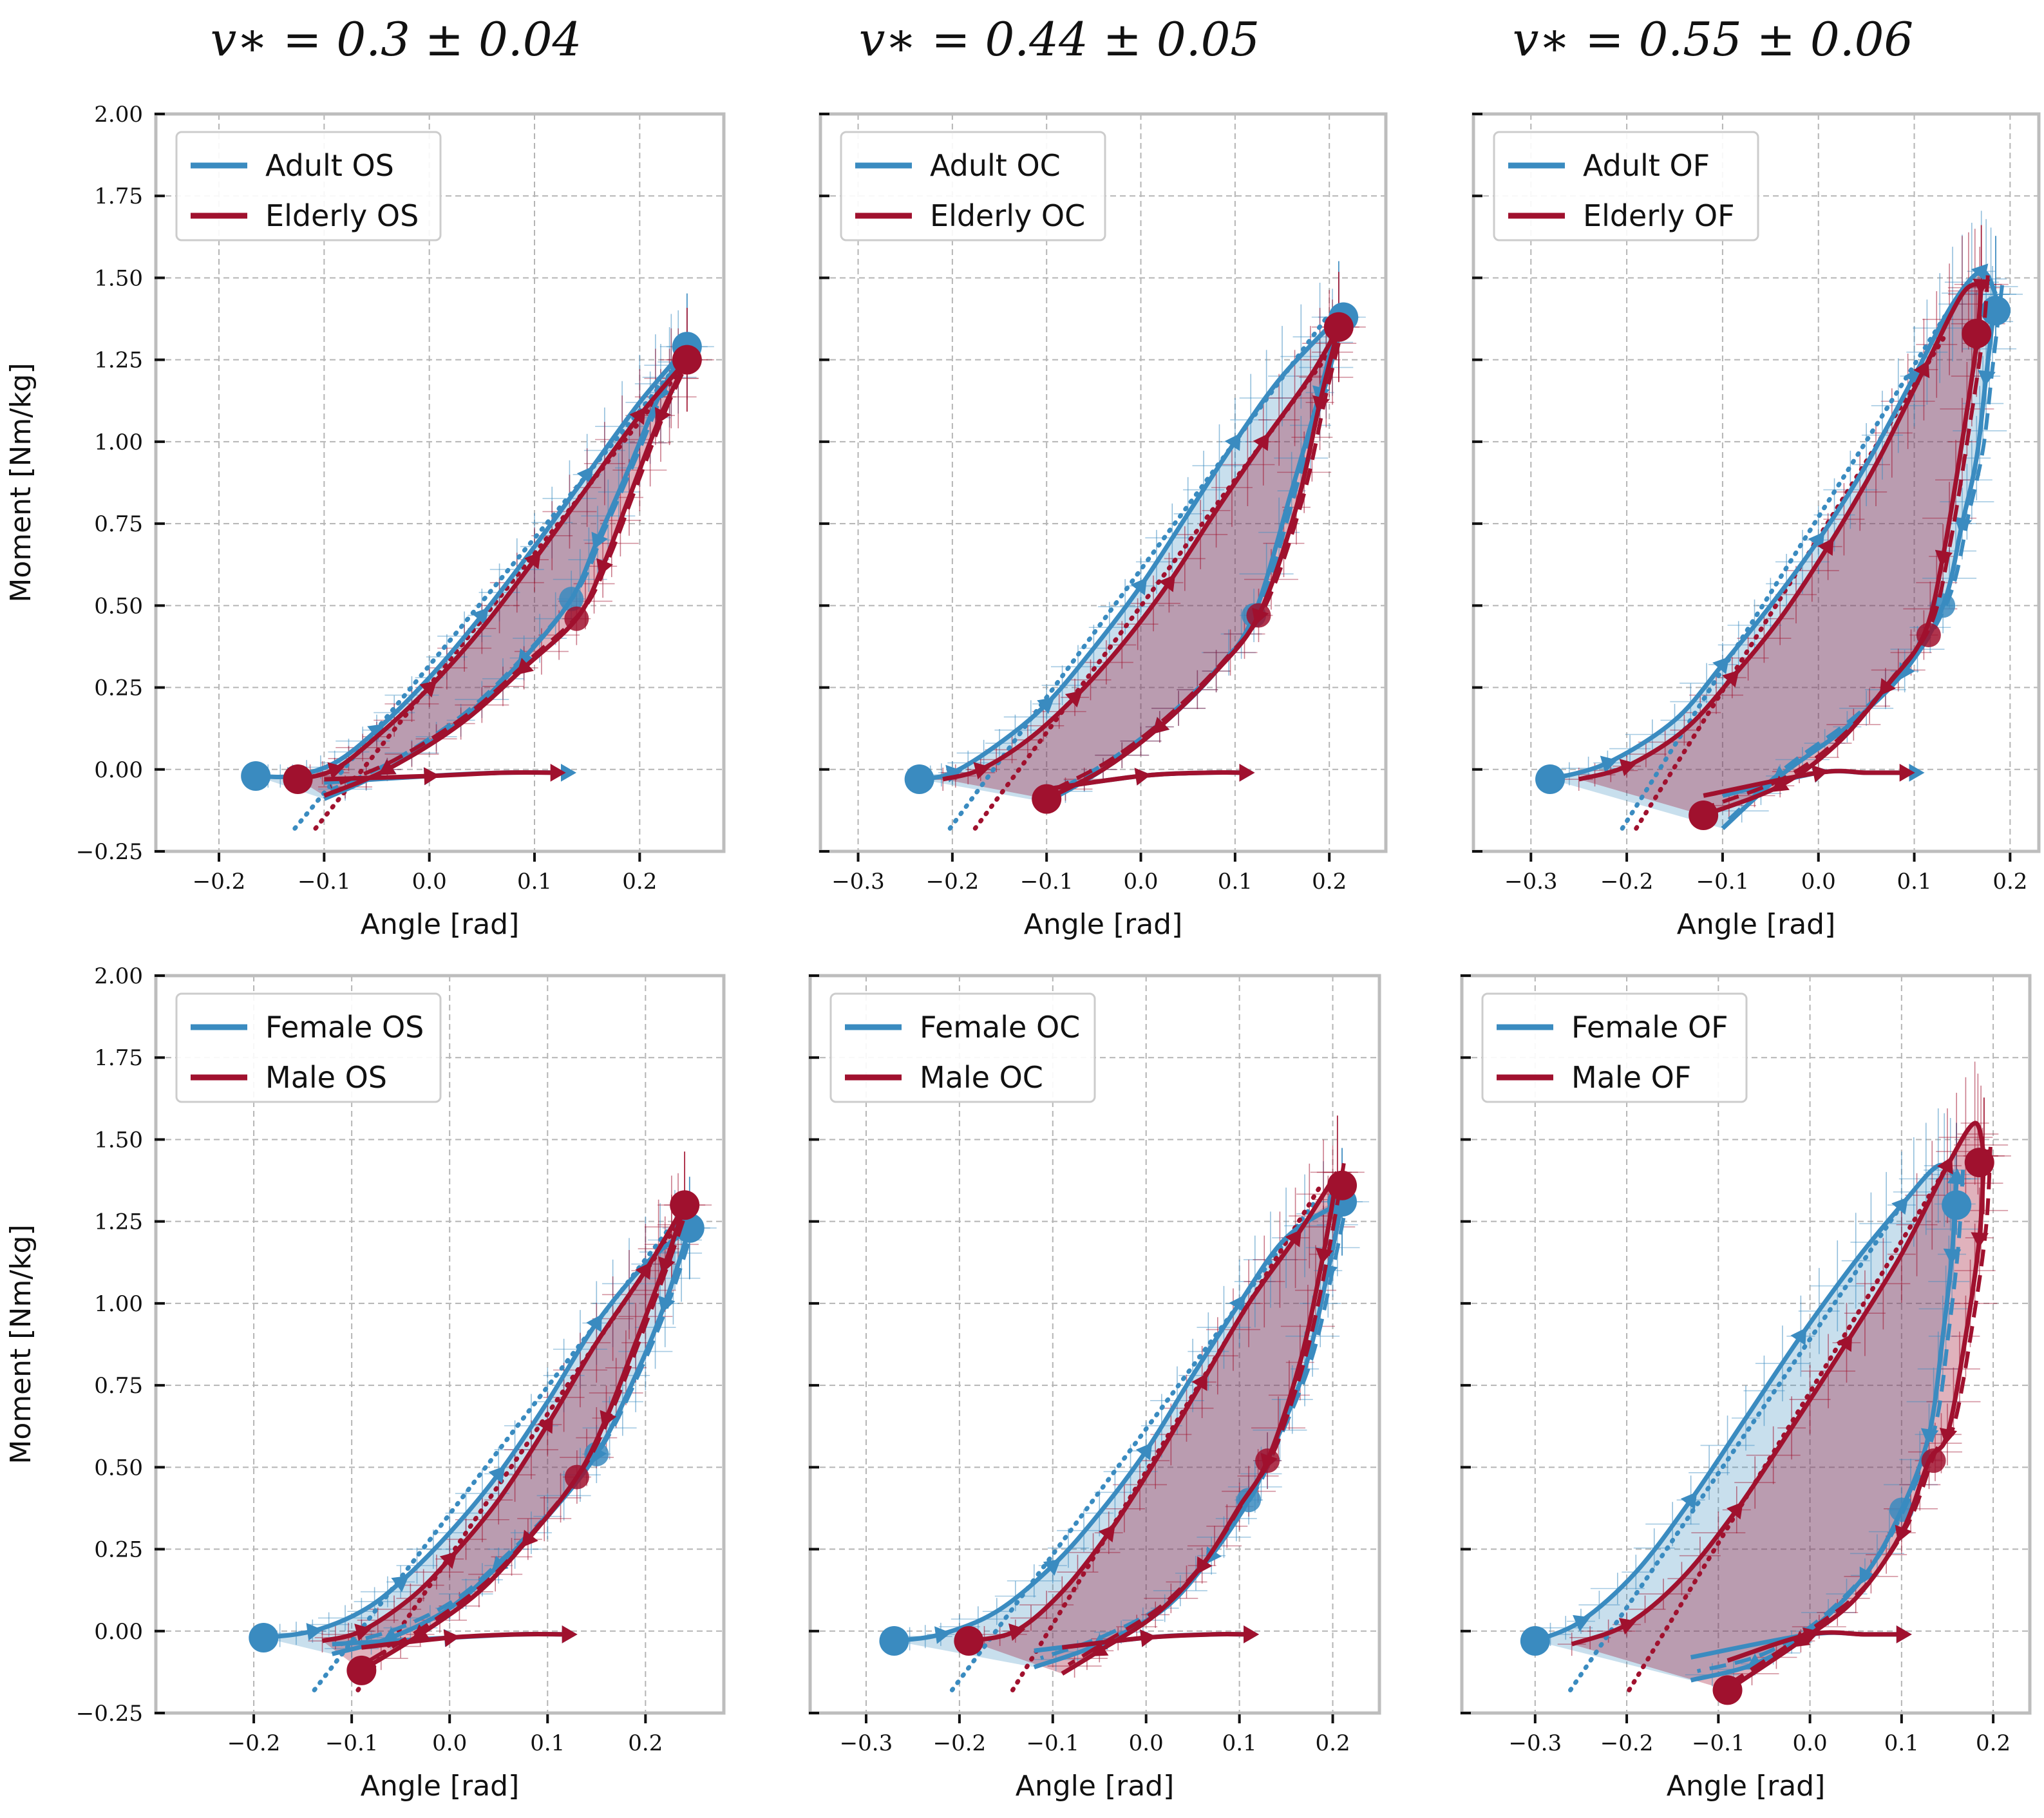 The width and height of the screenshot is (2044, 1818). What do you see at coordinates (118, 442) in the screenshot?
I see `y-tick-label: 1.00` at bounding box center [118, 442].